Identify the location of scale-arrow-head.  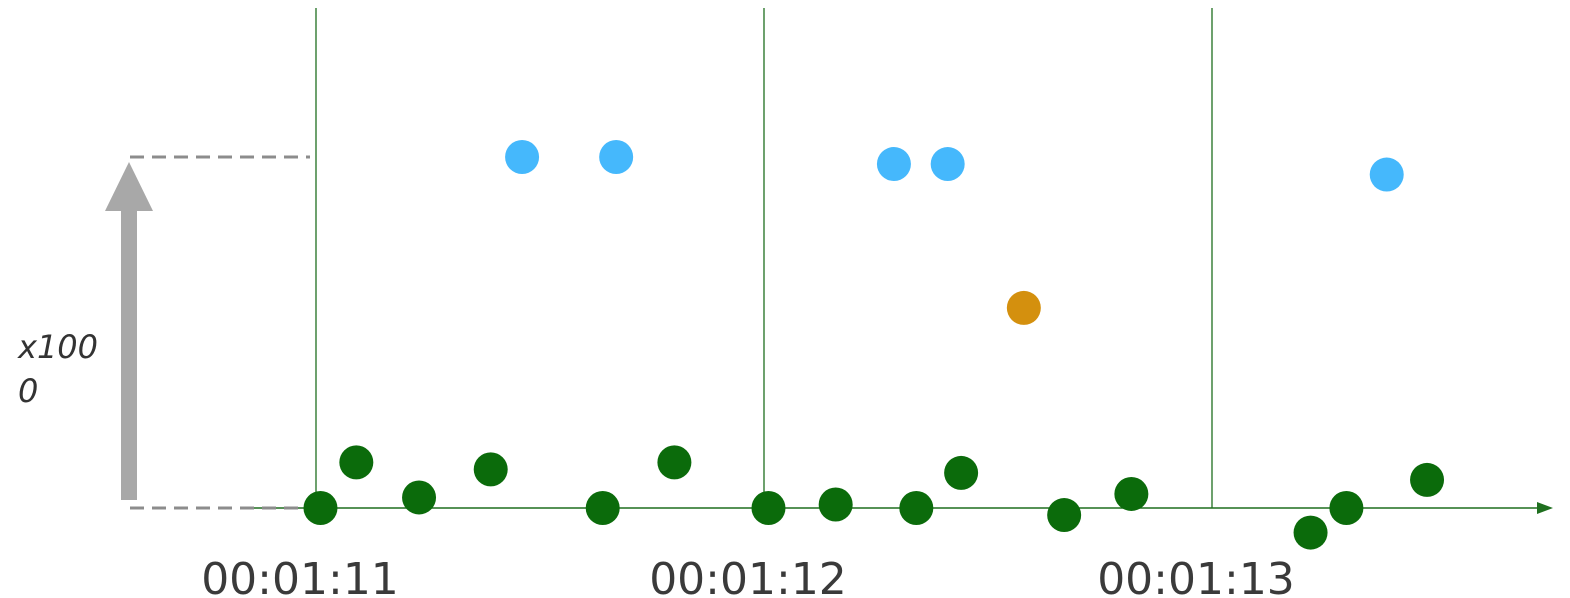
(129, 186).